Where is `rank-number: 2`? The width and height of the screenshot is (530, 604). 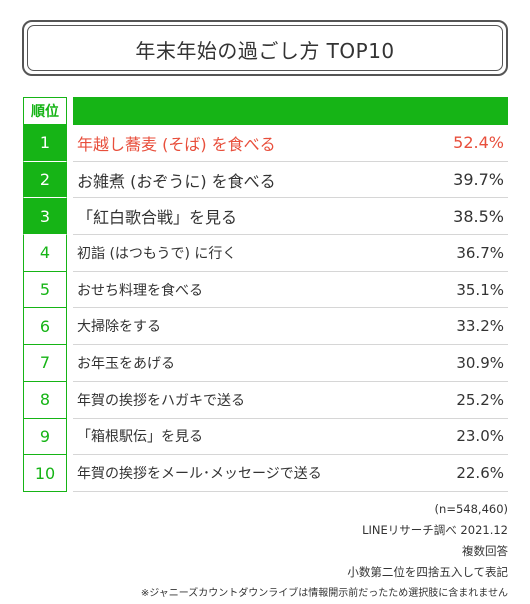 rank-number: 2 is located at coordinates (45, 180).